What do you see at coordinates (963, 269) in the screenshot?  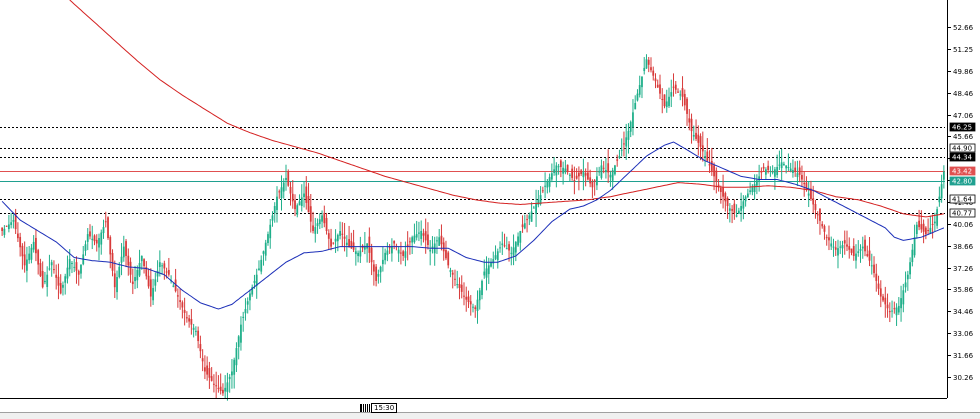 I see `y-tick-label-11: 37.26` at bounding box center [963, 269].